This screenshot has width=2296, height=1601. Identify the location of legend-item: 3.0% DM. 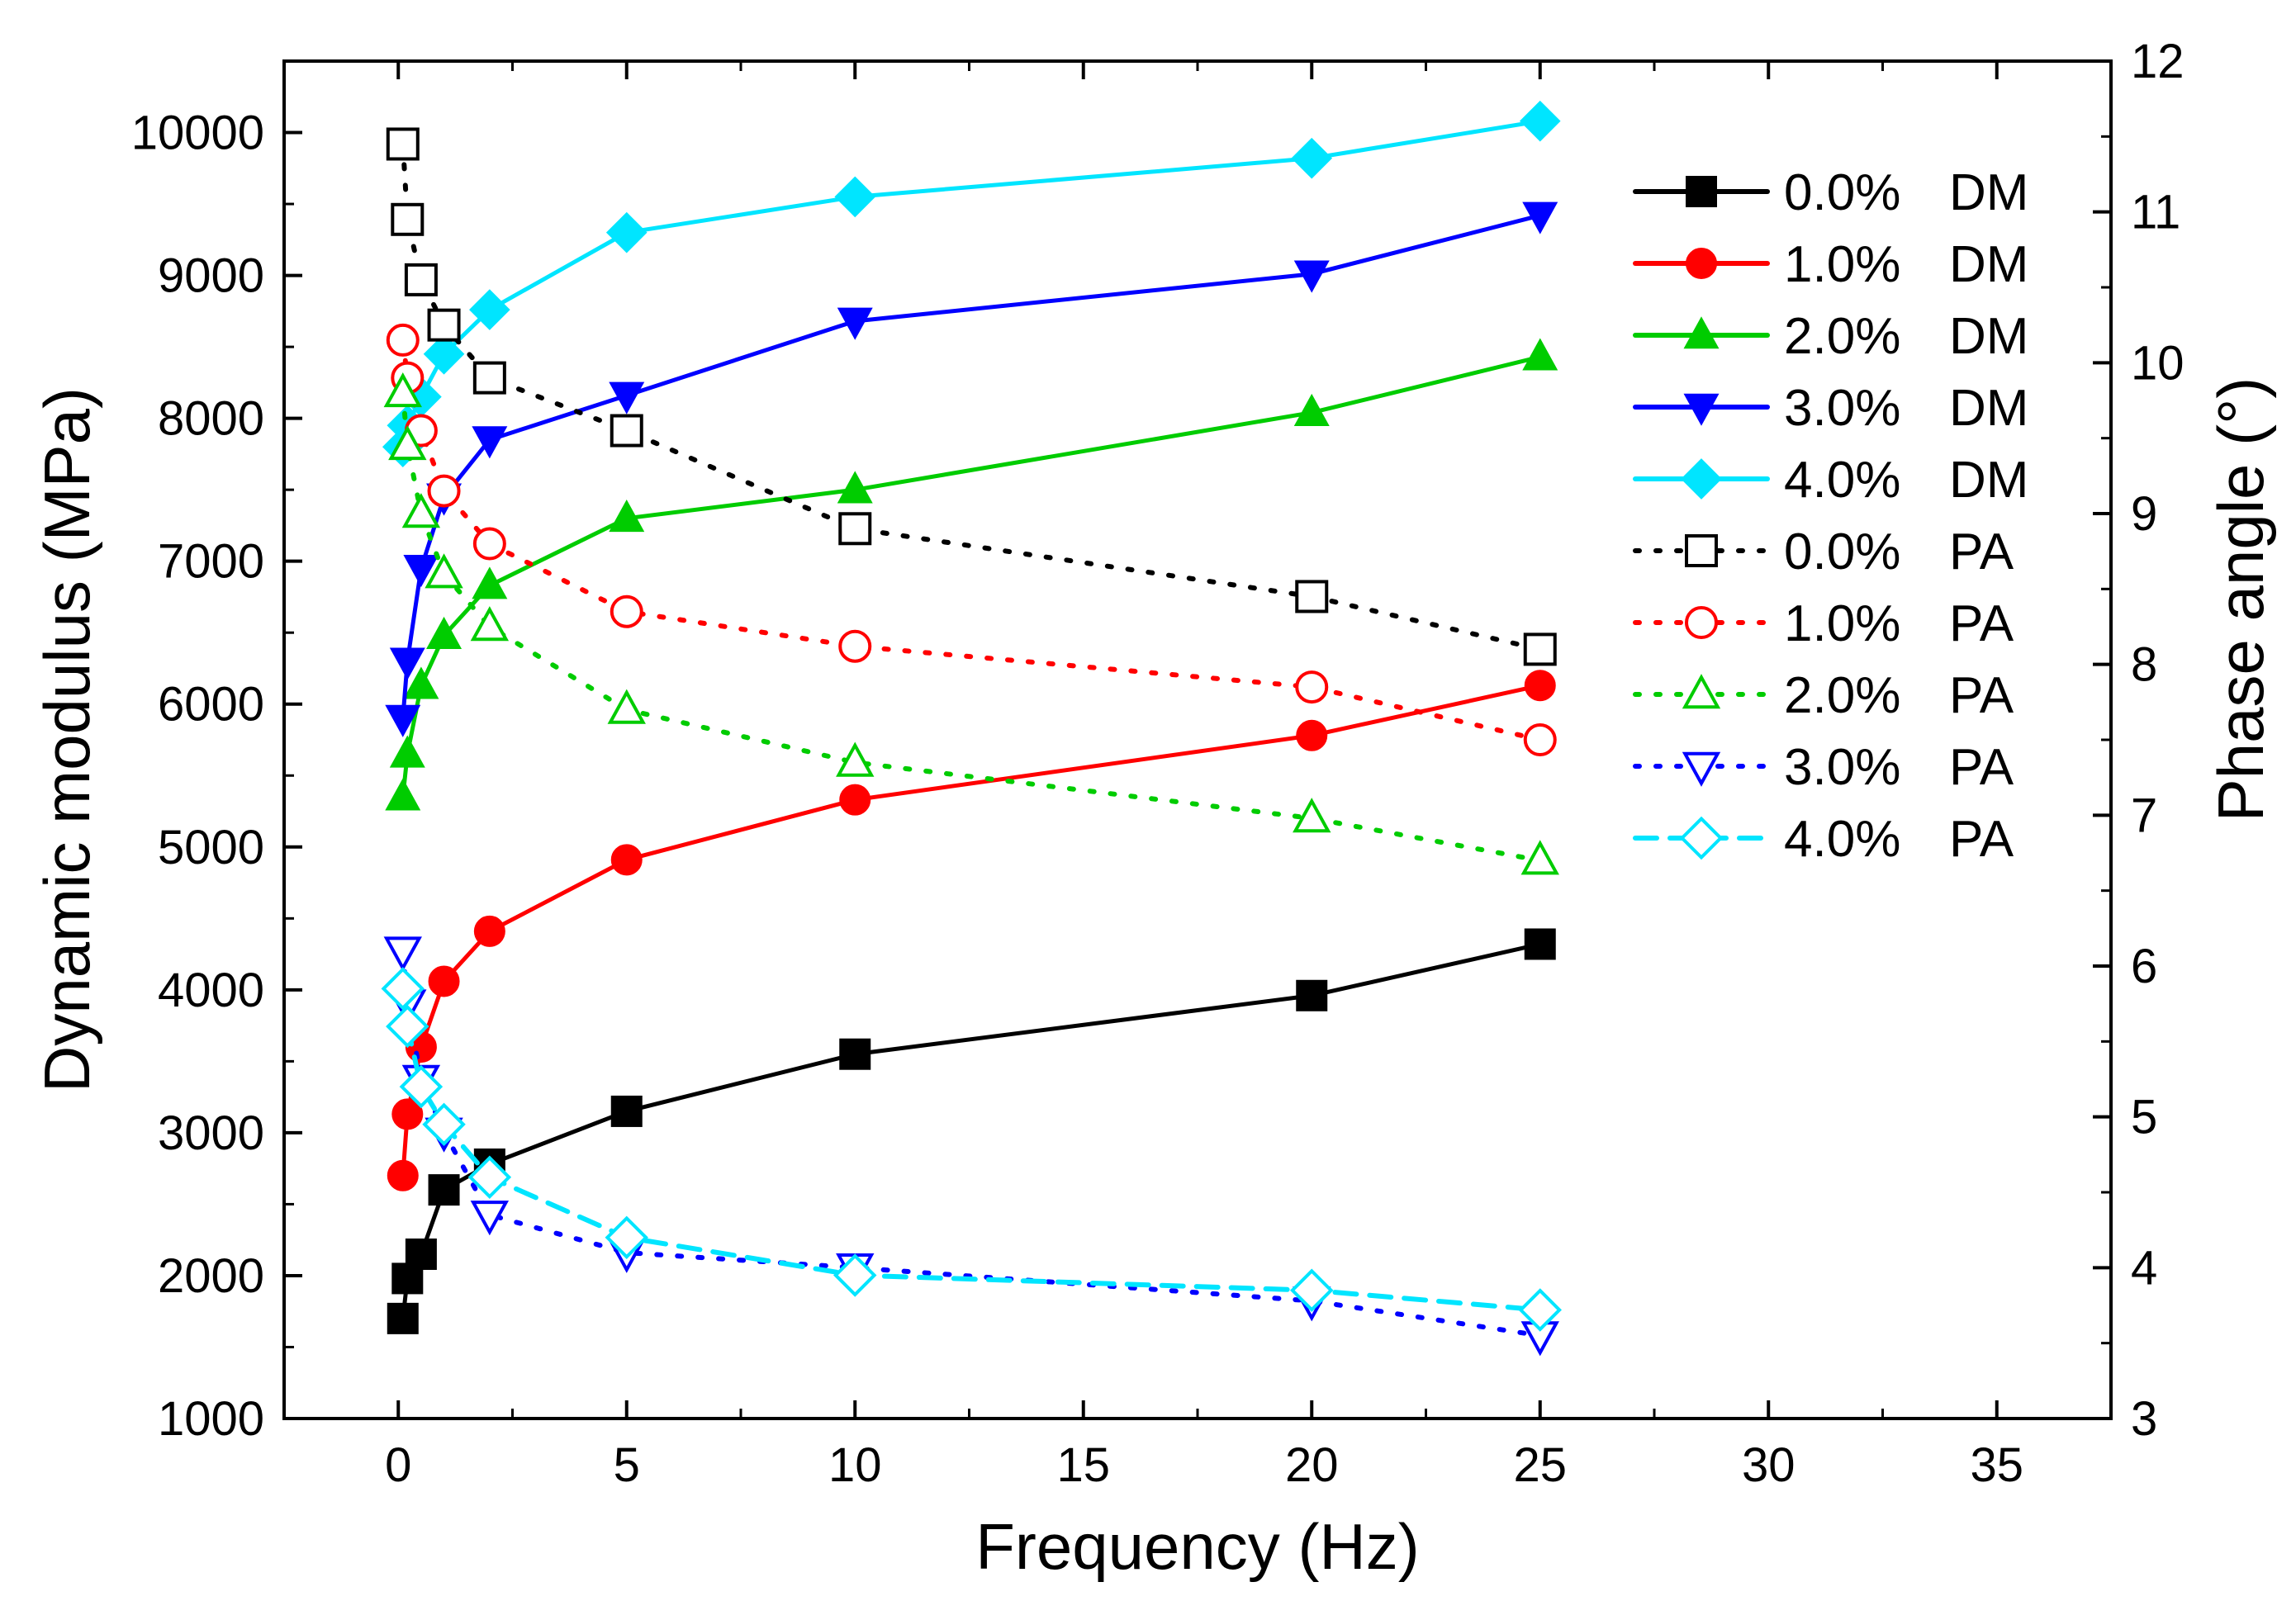
(1830, 408).